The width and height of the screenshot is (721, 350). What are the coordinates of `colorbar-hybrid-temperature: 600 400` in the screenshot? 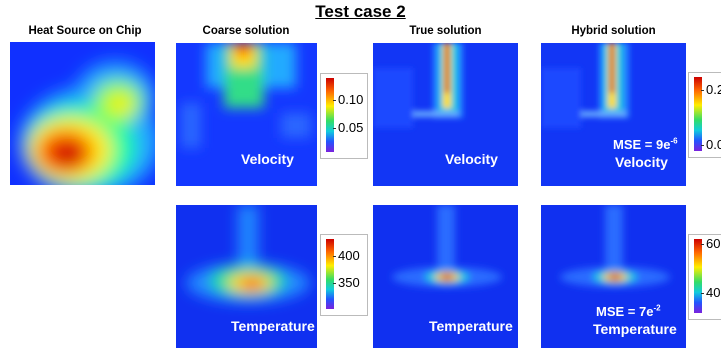 It's located at (704, 277).